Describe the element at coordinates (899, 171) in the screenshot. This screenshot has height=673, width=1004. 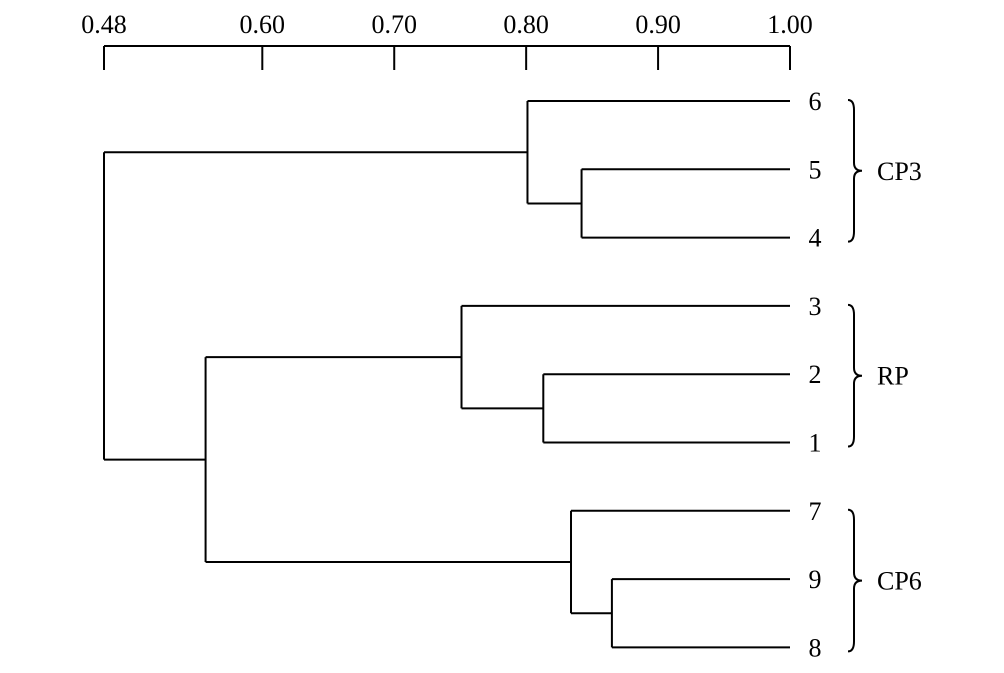
I see `group-label: CP3` at that location.